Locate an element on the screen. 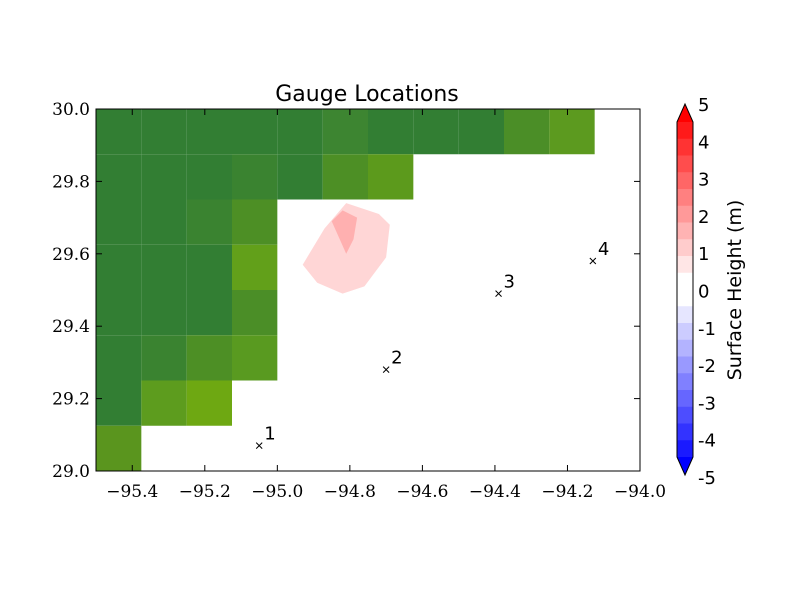 This screenshot has height=600, width=800. y-tick-label: 29.4 is located at coordinates (71, 327).